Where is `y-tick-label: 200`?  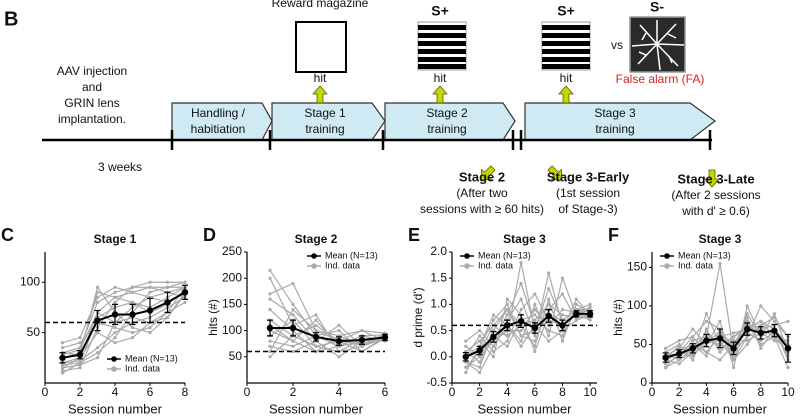 y-tick-label: 200 is located at coordinates (232, 277).